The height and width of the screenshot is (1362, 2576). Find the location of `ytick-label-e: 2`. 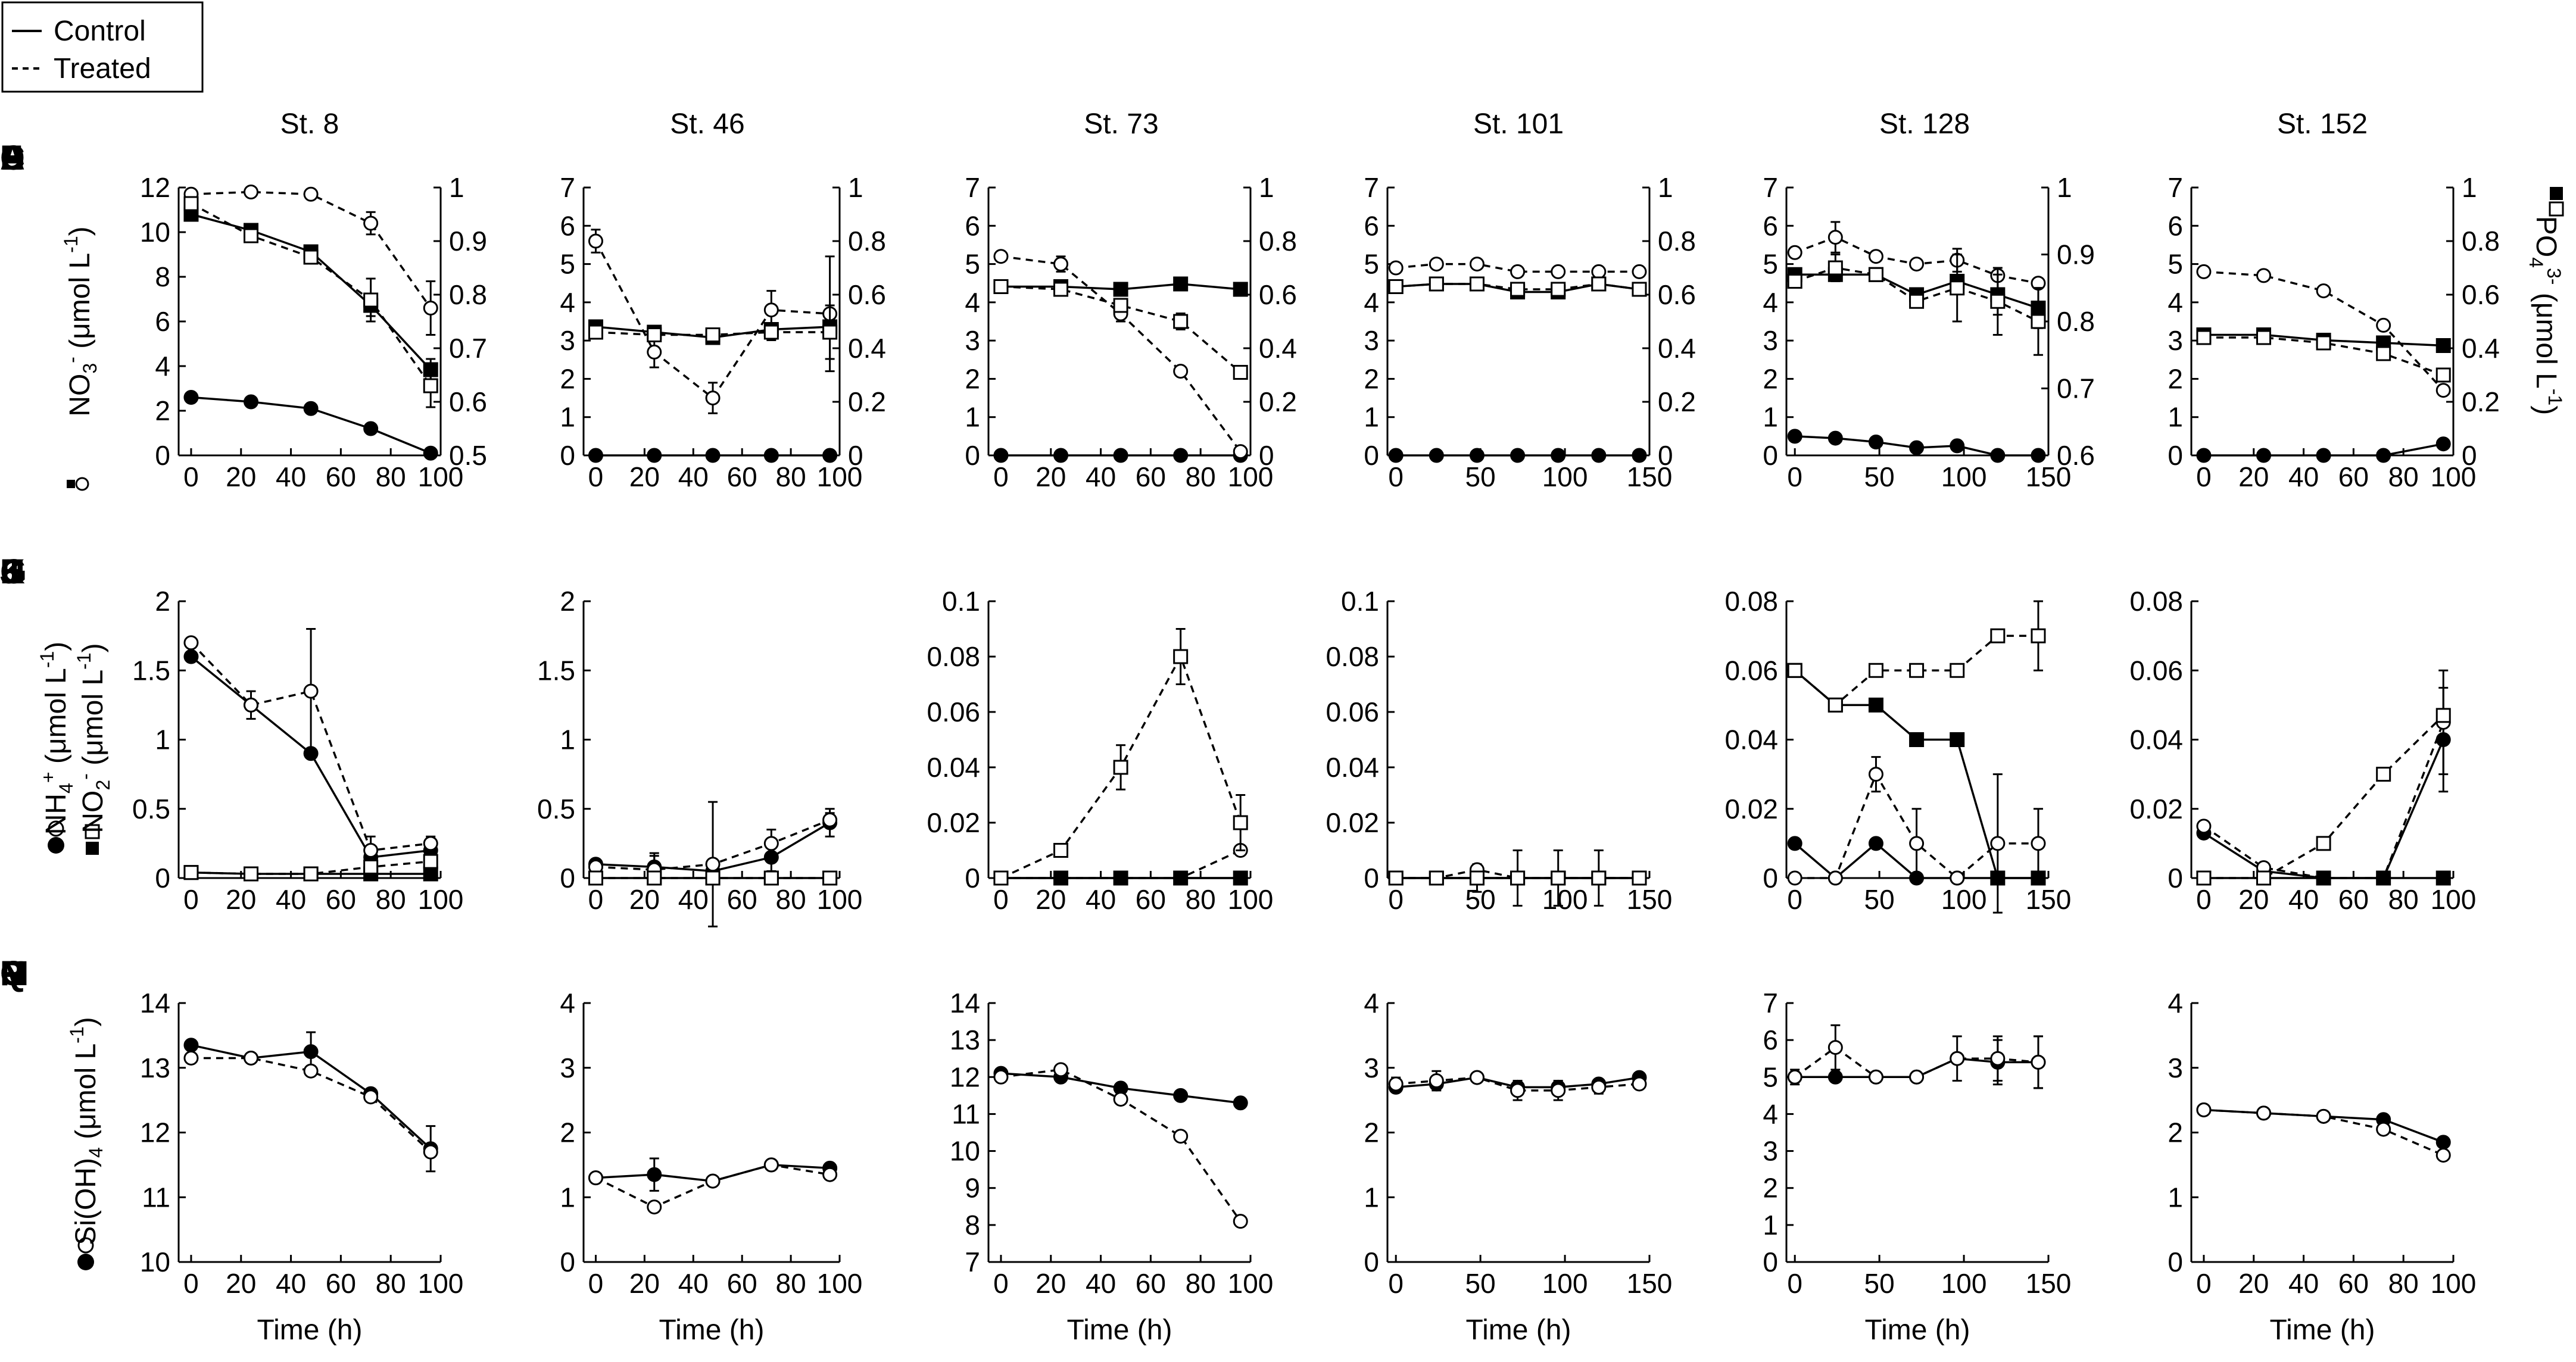

ytick-label-e: 2 is located at coordinates (1770, 378).